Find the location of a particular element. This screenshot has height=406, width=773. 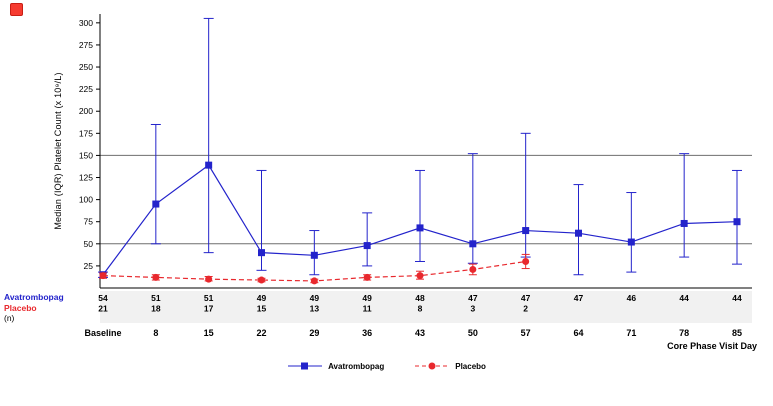

n-value: 21 is located at coordinates (103, 309).